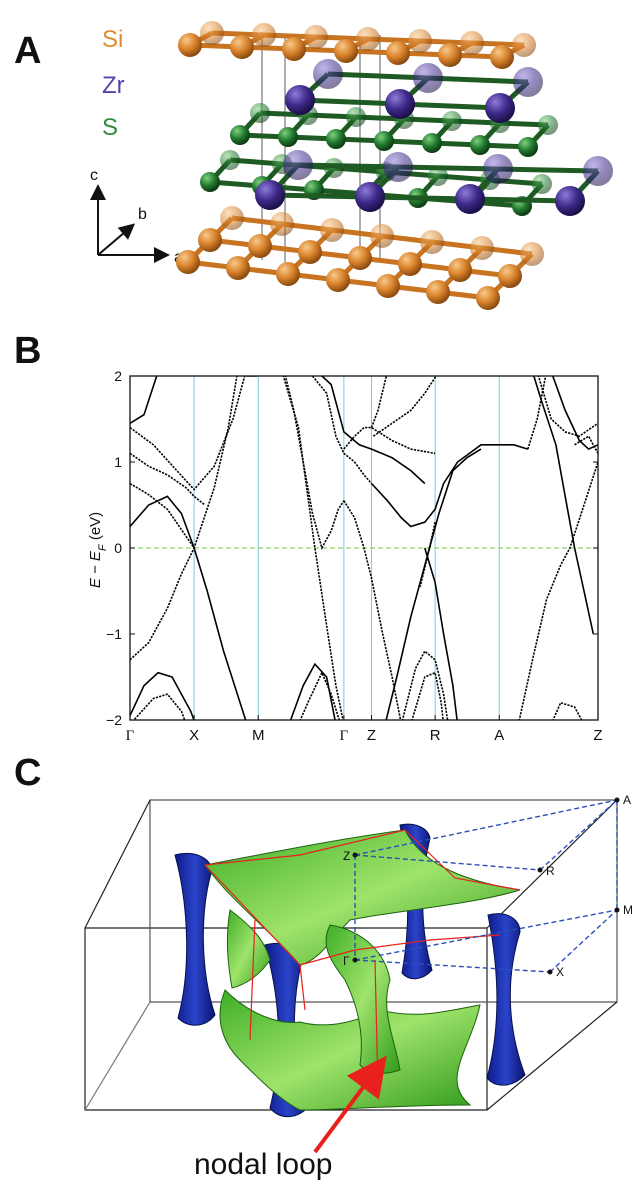  What do you see at coordinates (627, 800) in the screenshot?
I see `bz-label-A: A` at bounding box center [627, 800].